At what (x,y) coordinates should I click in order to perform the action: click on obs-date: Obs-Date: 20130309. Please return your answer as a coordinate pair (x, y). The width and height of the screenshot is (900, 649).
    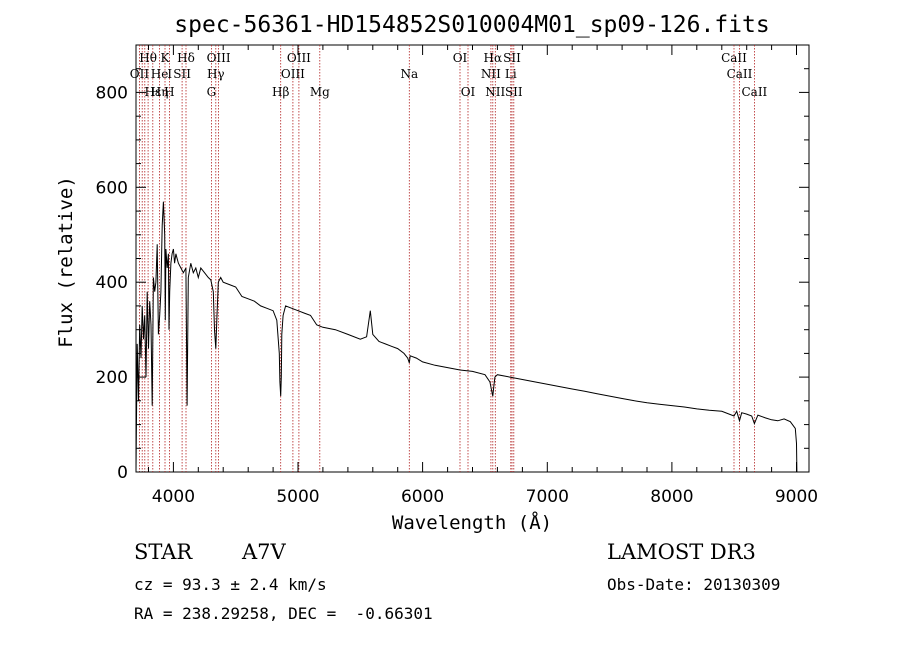
    Looking at the image, I should click on (694, 584).